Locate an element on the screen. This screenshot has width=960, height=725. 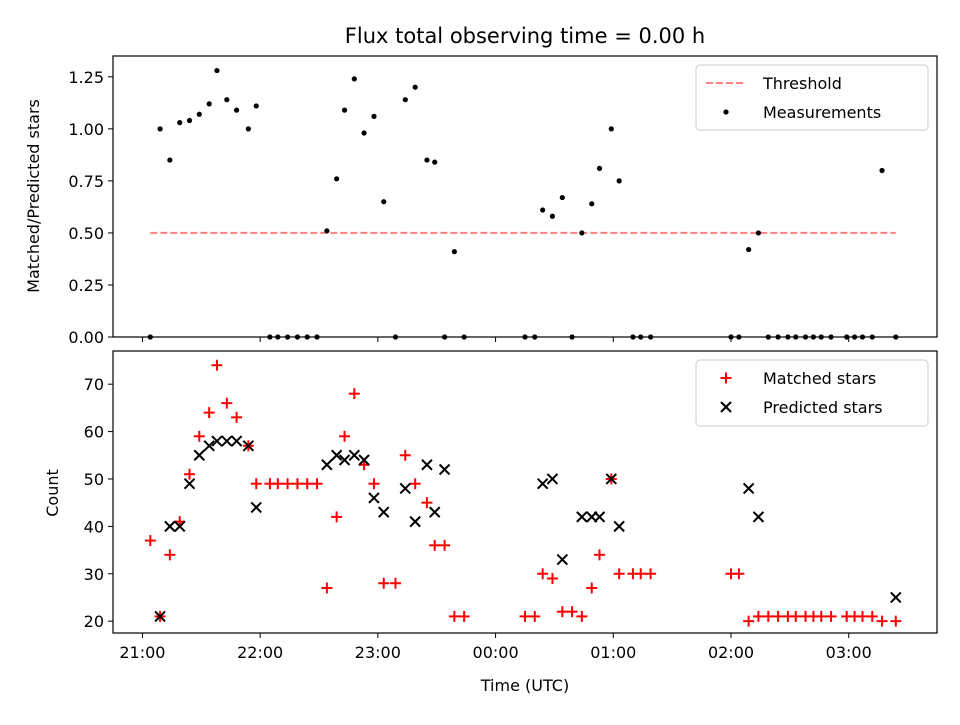
legend-label: Predicted stars is located at coordinates (823, 407).